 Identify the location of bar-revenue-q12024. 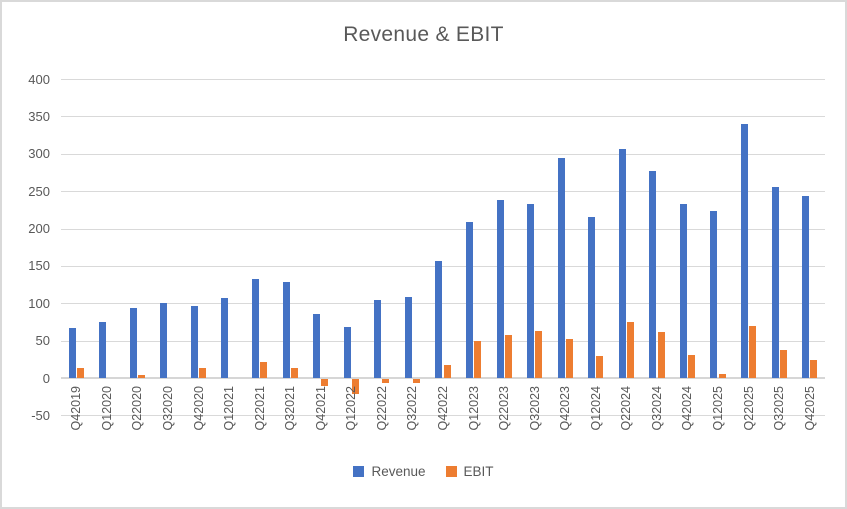
(592, 297).